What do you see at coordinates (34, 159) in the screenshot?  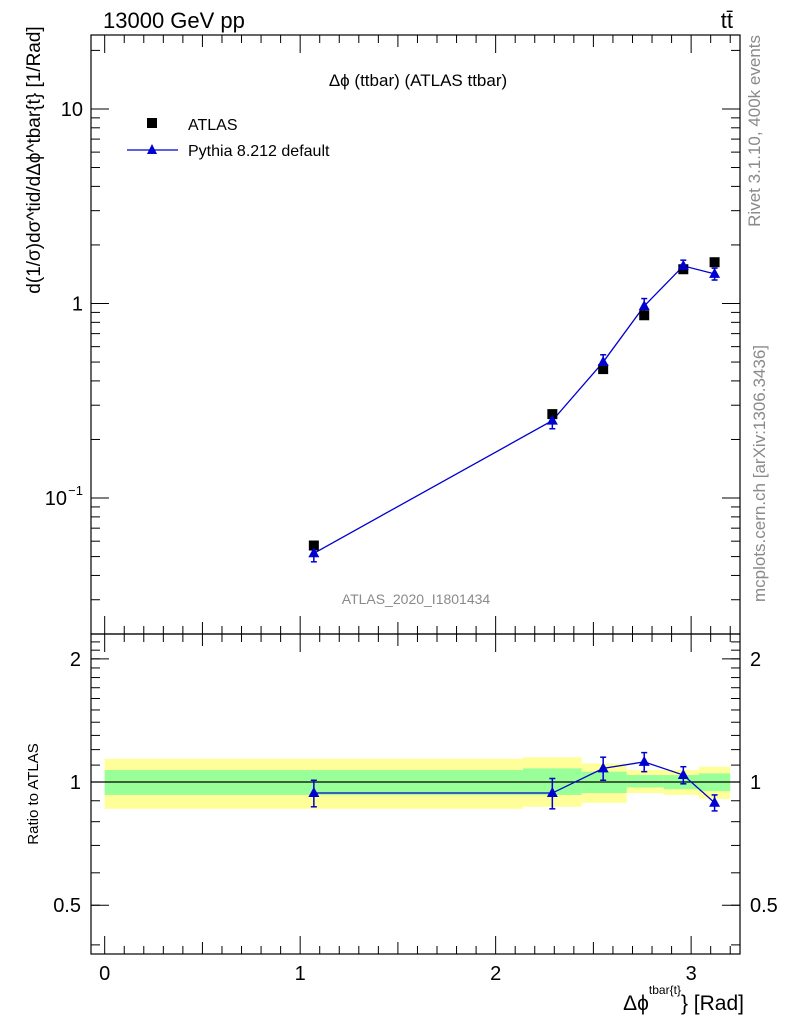 I see `main-y-axis-label: d(1/σ)dσ^tid/dΔϕ^tbar{t} [1/Rad]` at bounding box center [34, 159].